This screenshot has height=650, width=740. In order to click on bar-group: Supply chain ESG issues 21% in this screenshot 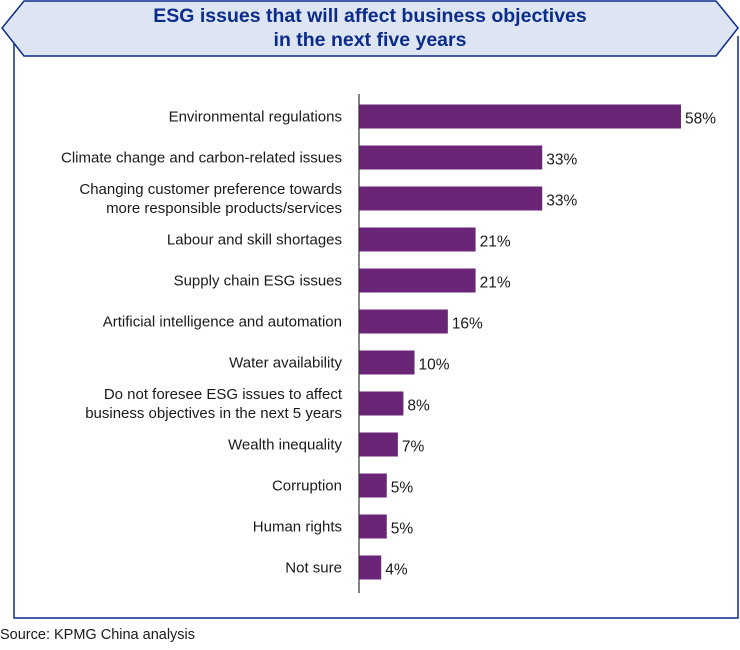, I will do `click(342, 280)`.